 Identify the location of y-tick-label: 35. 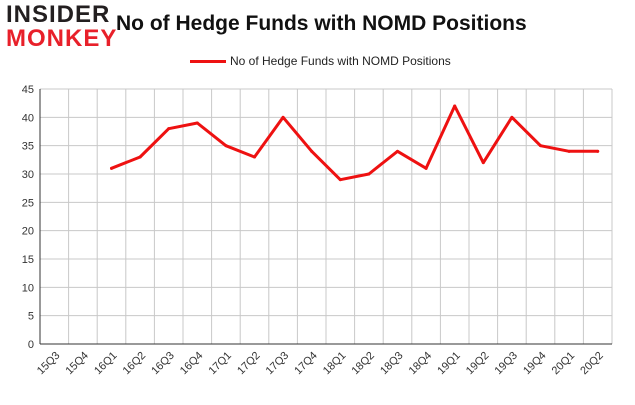
(28, 147).